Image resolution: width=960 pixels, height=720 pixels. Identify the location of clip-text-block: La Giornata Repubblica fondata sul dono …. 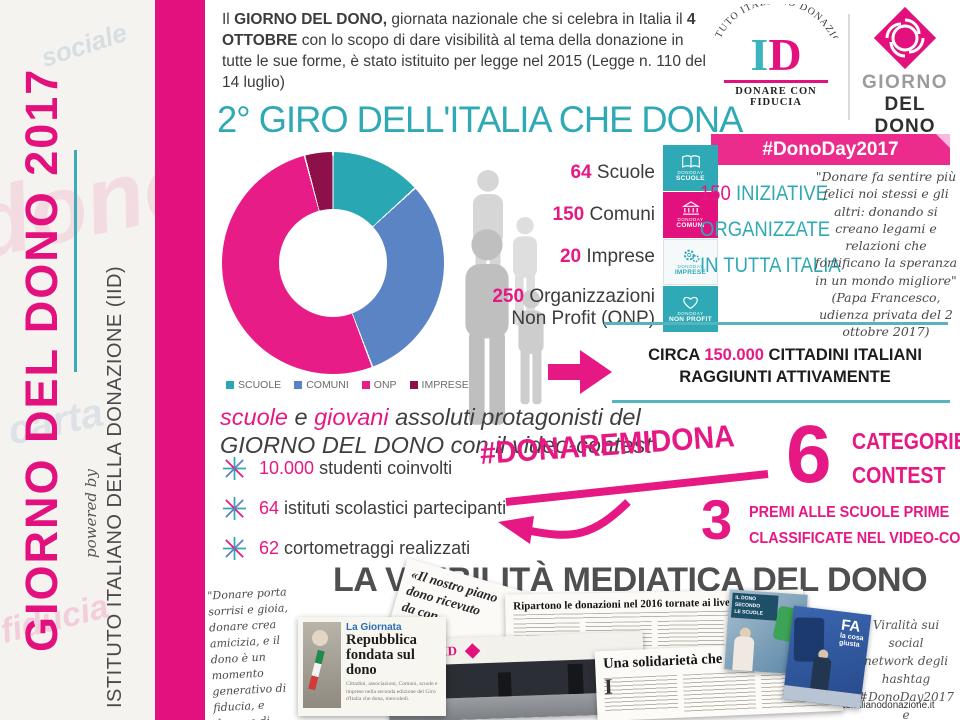
(393, 666).